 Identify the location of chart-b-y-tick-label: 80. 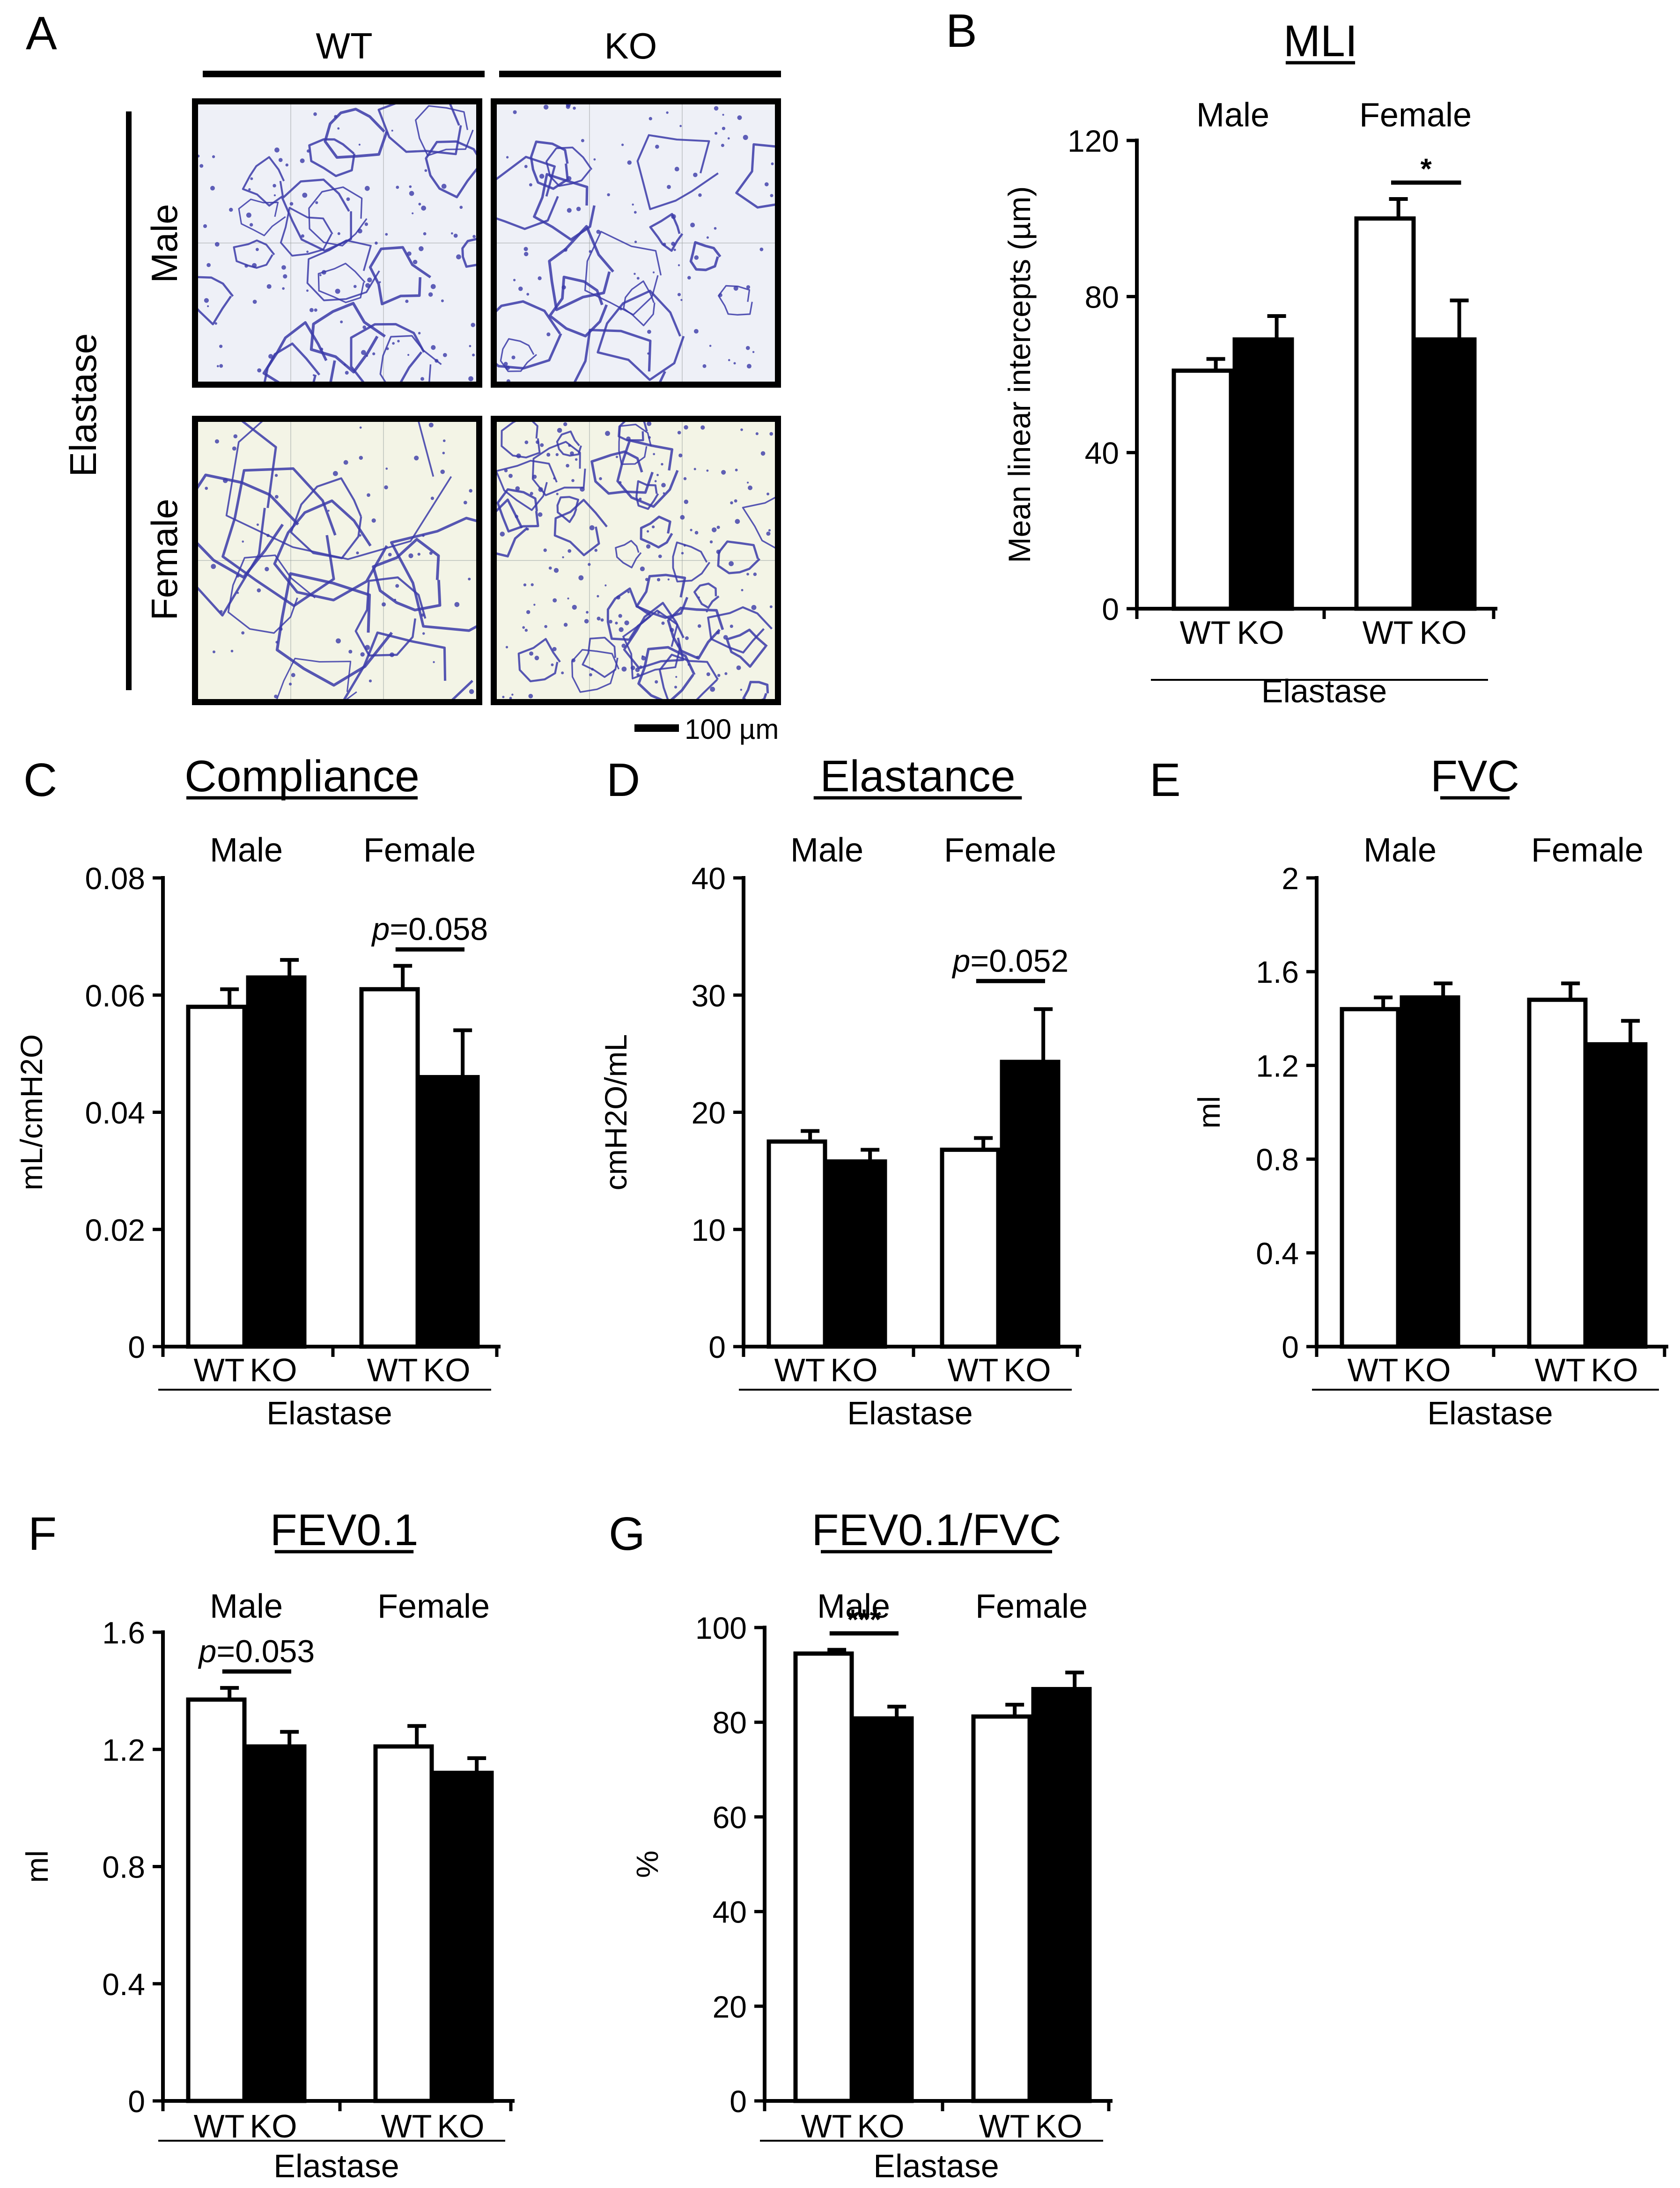
(1102, 297).